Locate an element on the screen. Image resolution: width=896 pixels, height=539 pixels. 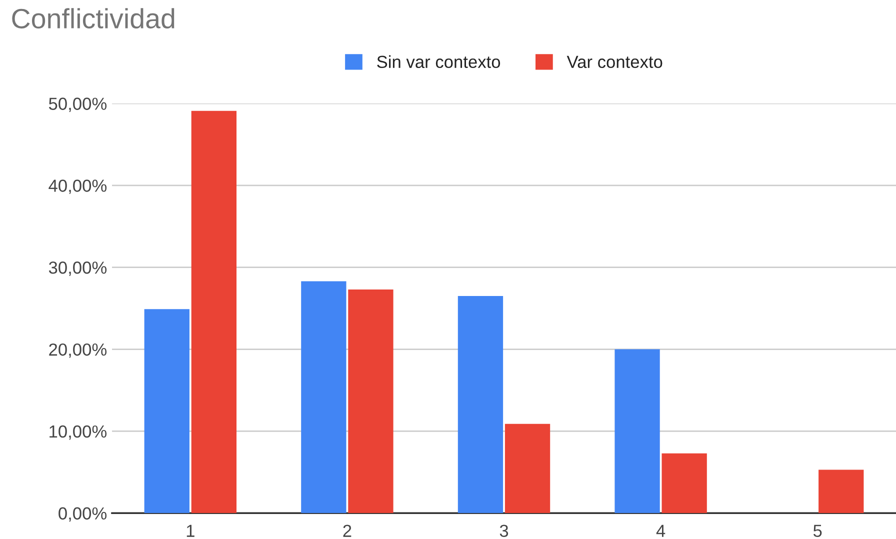
y-tick-label: 30,00% is located at coordinates (77, 269).